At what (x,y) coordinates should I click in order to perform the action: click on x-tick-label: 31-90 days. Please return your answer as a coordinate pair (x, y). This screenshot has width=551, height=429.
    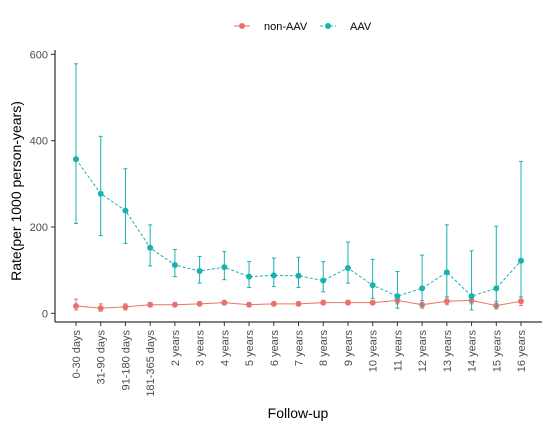
    Looking at the image, I should click on (102, 357).